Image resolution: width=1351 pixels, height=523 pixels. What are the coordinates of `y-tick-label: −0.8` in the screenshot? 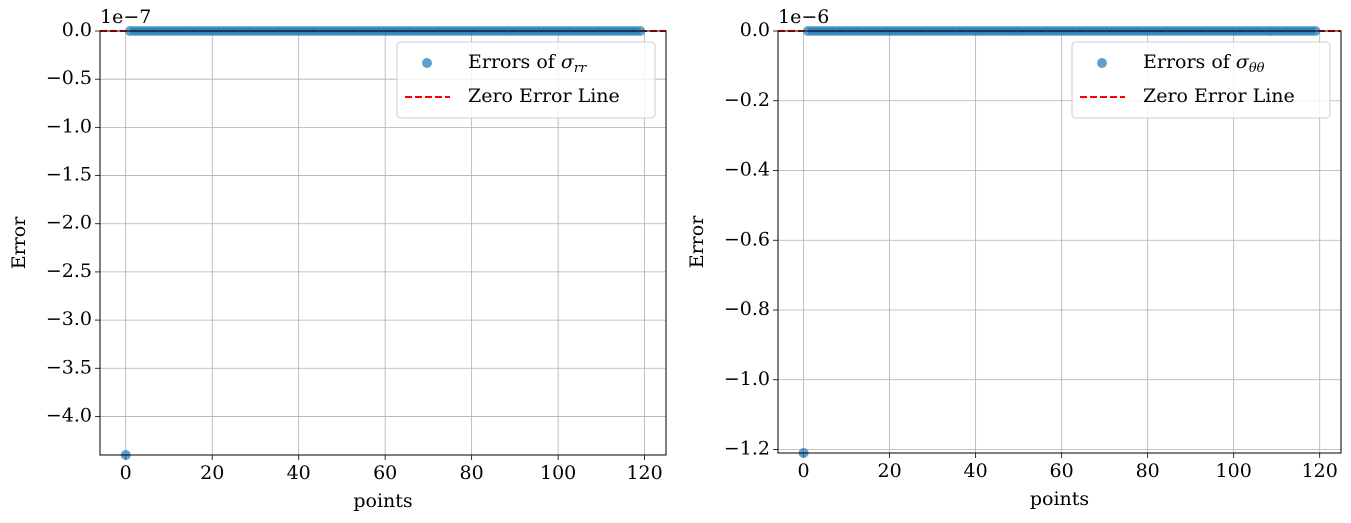 It's located at (747, 309).